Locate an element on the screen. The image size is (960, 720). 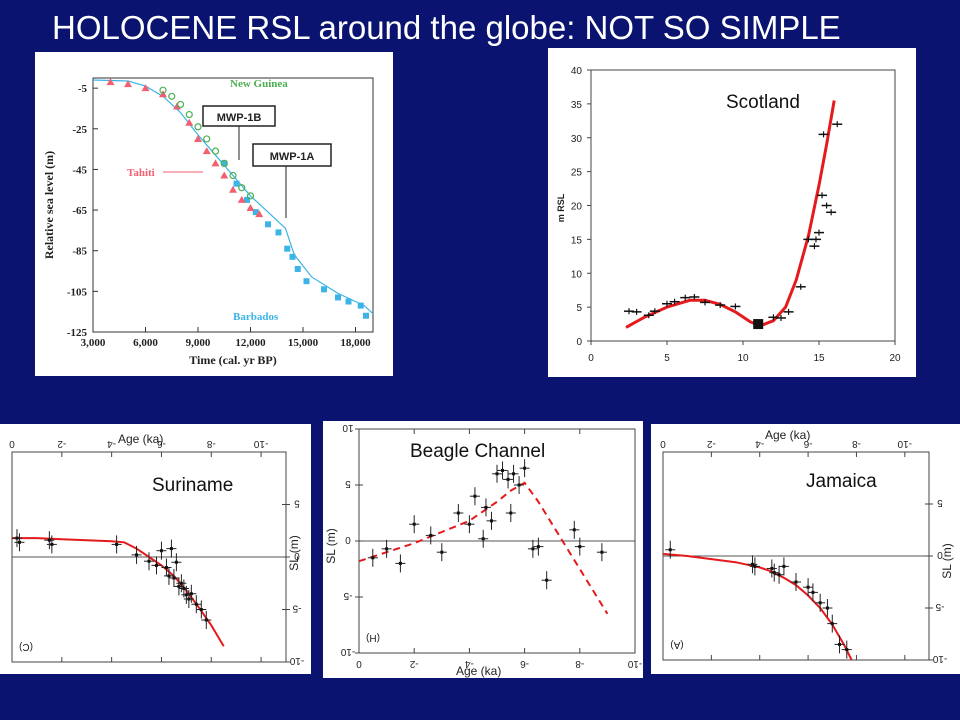
scotland-y-tick-label: 0 is located at coordinates (579, 342).